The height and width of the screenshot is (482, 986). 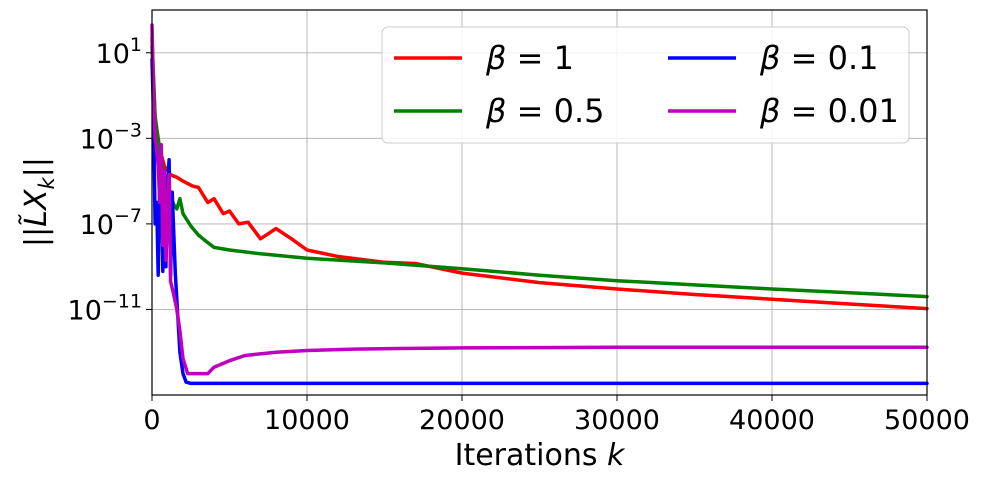 I want to click on legend-item: β = 0.5, so click(x=499, y=111).